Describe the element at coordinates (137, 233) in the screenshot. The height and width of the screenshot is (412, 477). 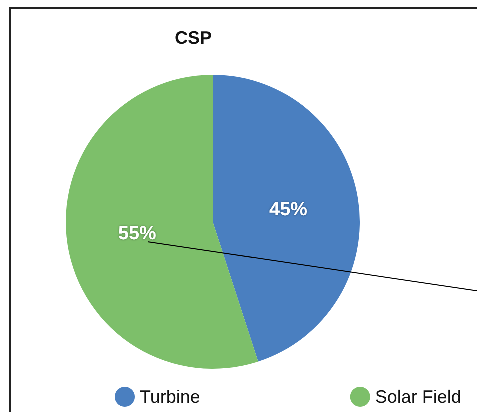
I see `data-label: 55%` at that location.